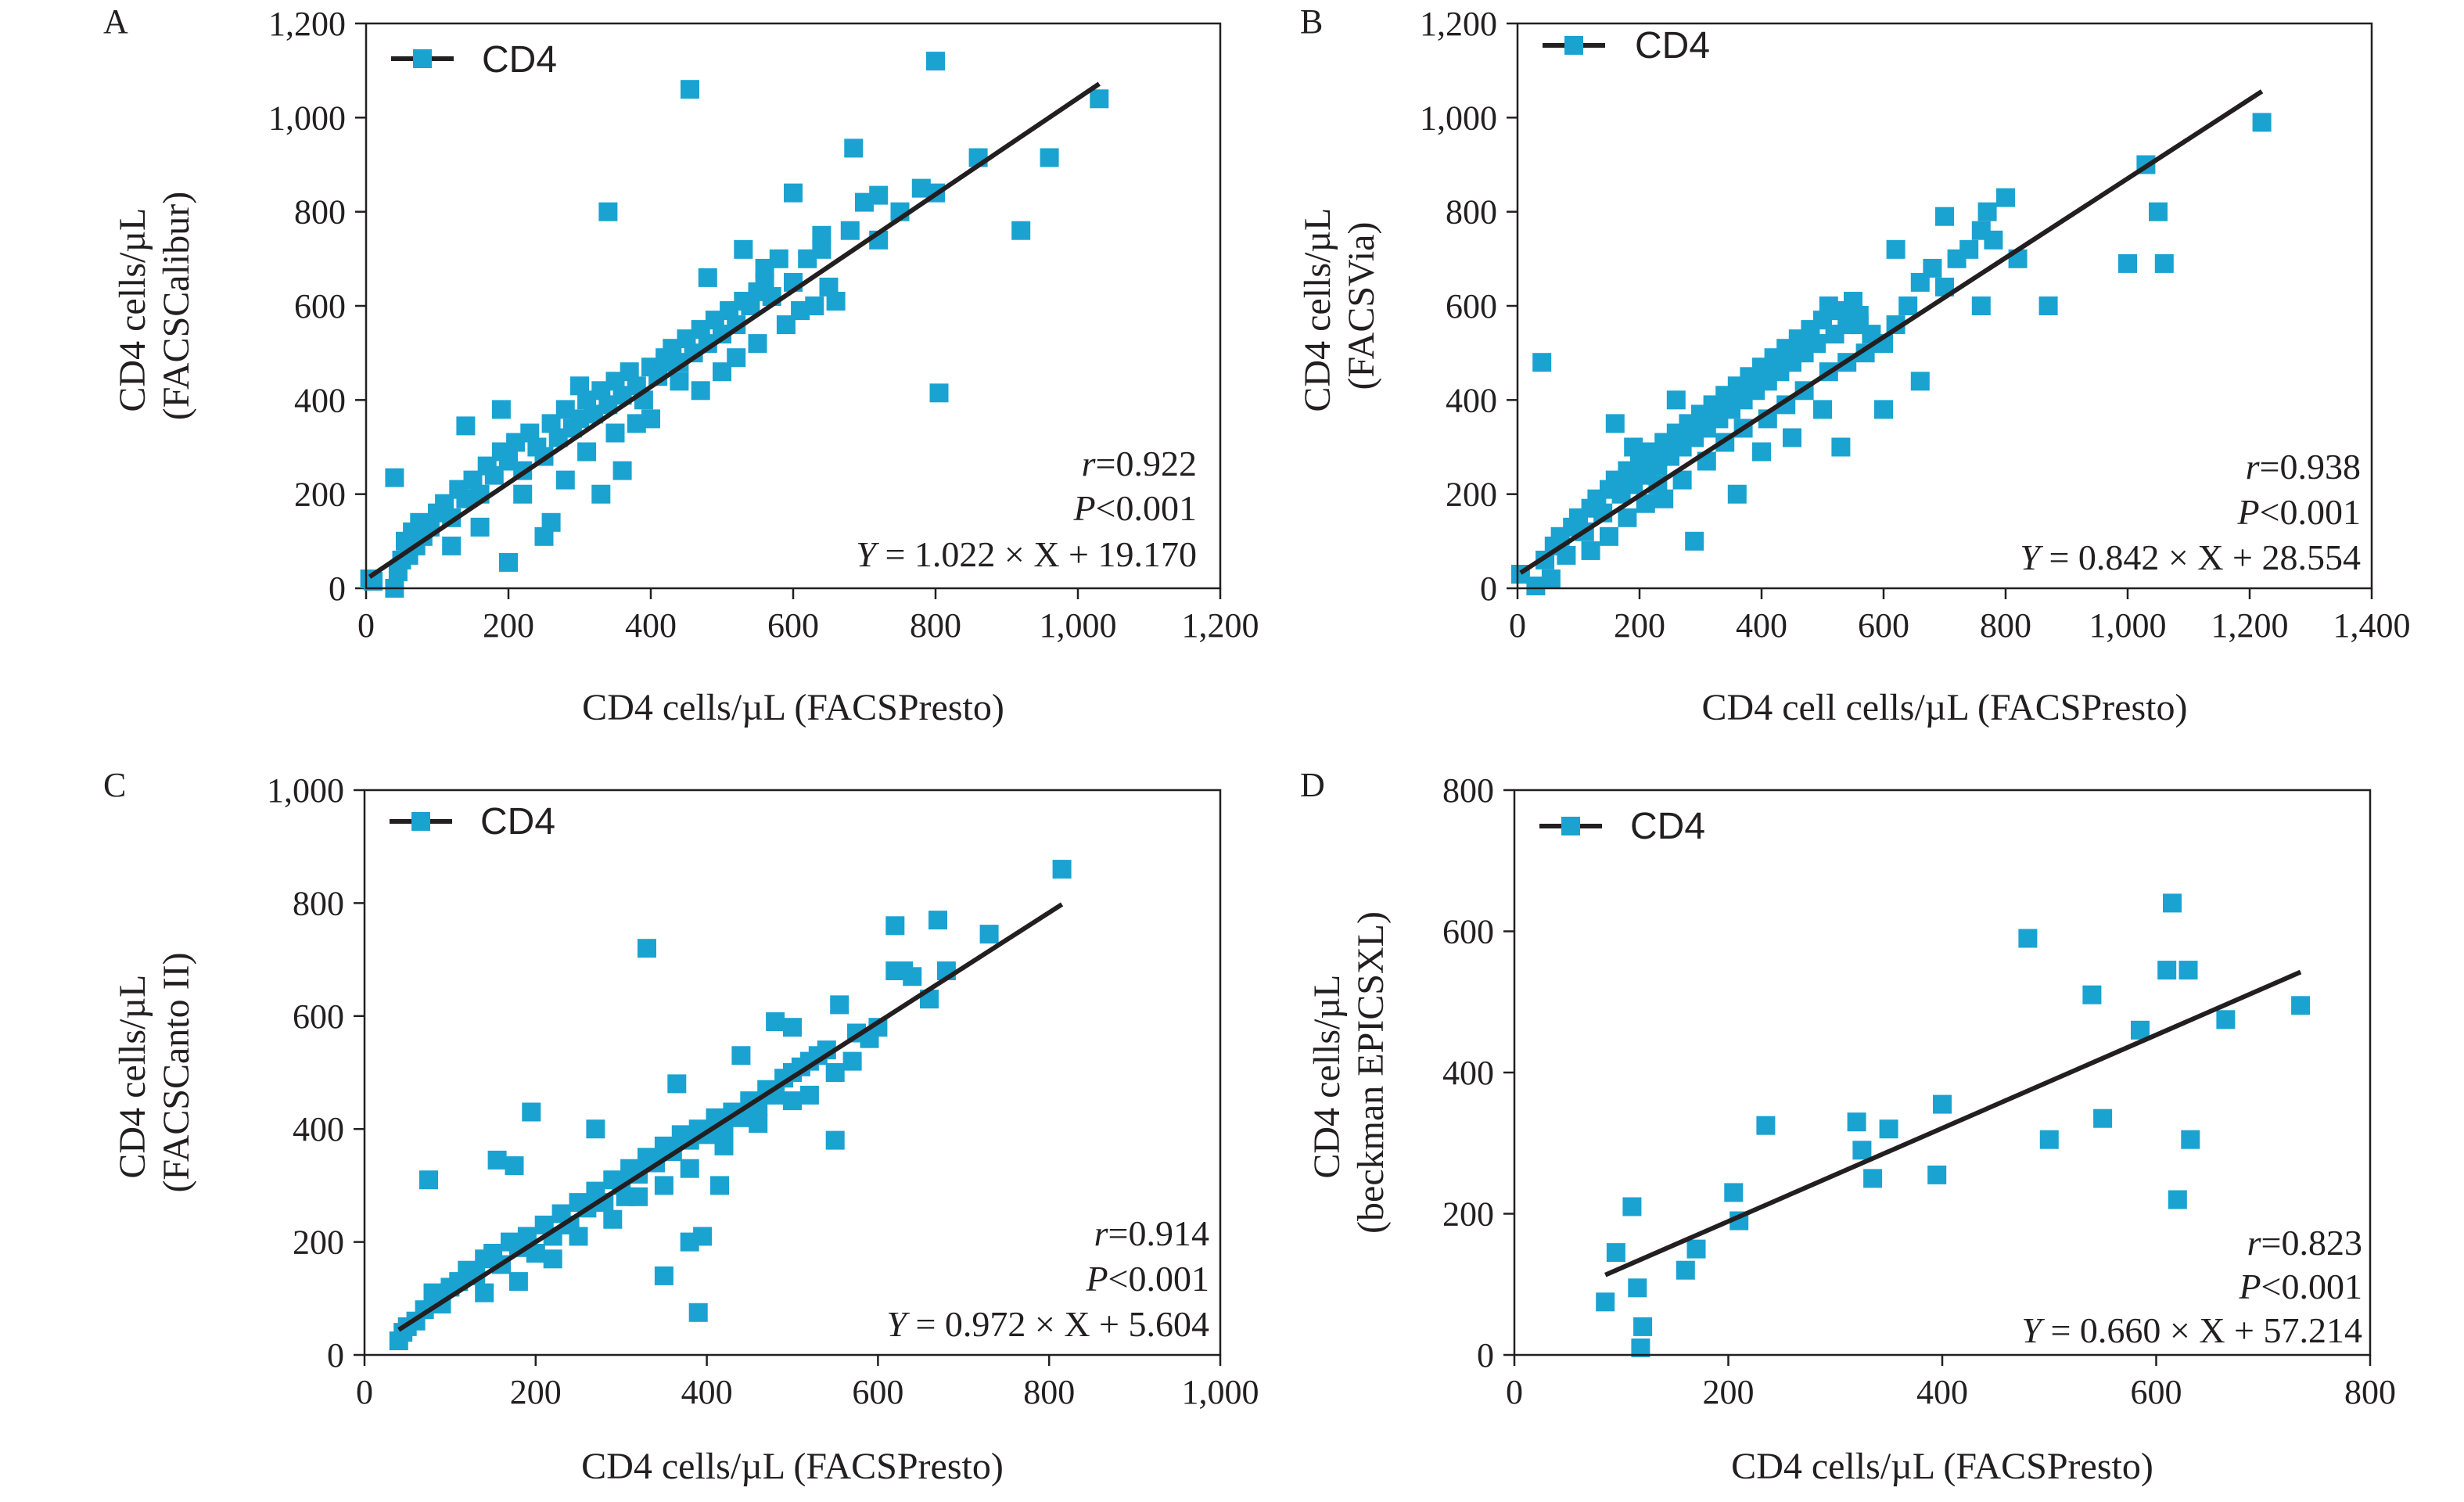 This screenshot has width=2464, height=1502. I want to click on y-axis-title: CD4 cells/µL (beckman EPICSXL), so click(1349, 1072).